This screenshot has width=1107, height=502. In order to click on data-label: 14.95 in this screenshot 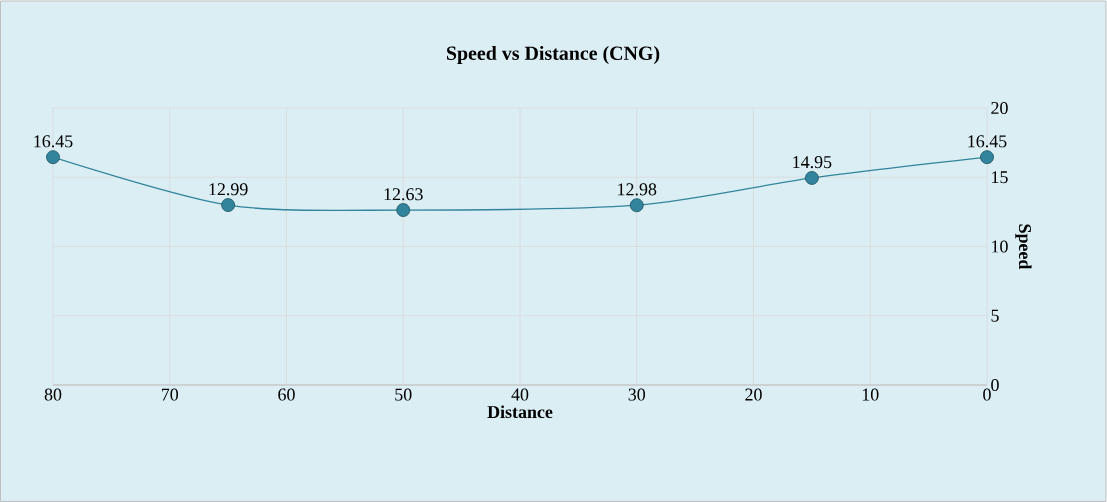, I will do `click(812, 162)`.